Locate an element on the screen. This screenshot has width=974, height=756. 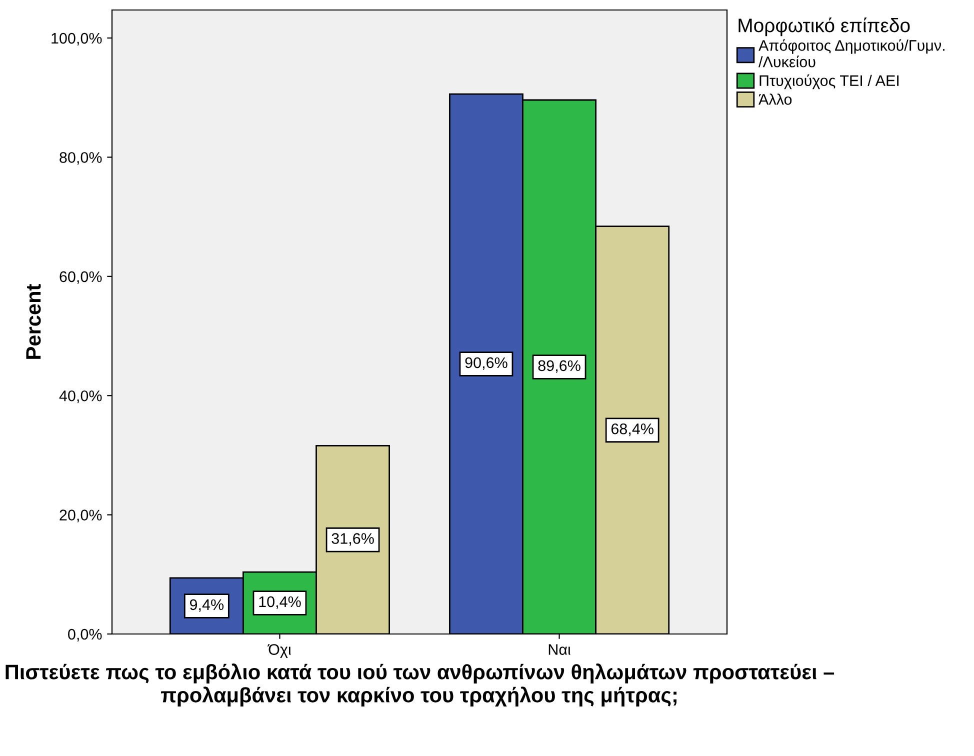
data-label: 31,6% is located at coordinates (353, 539).